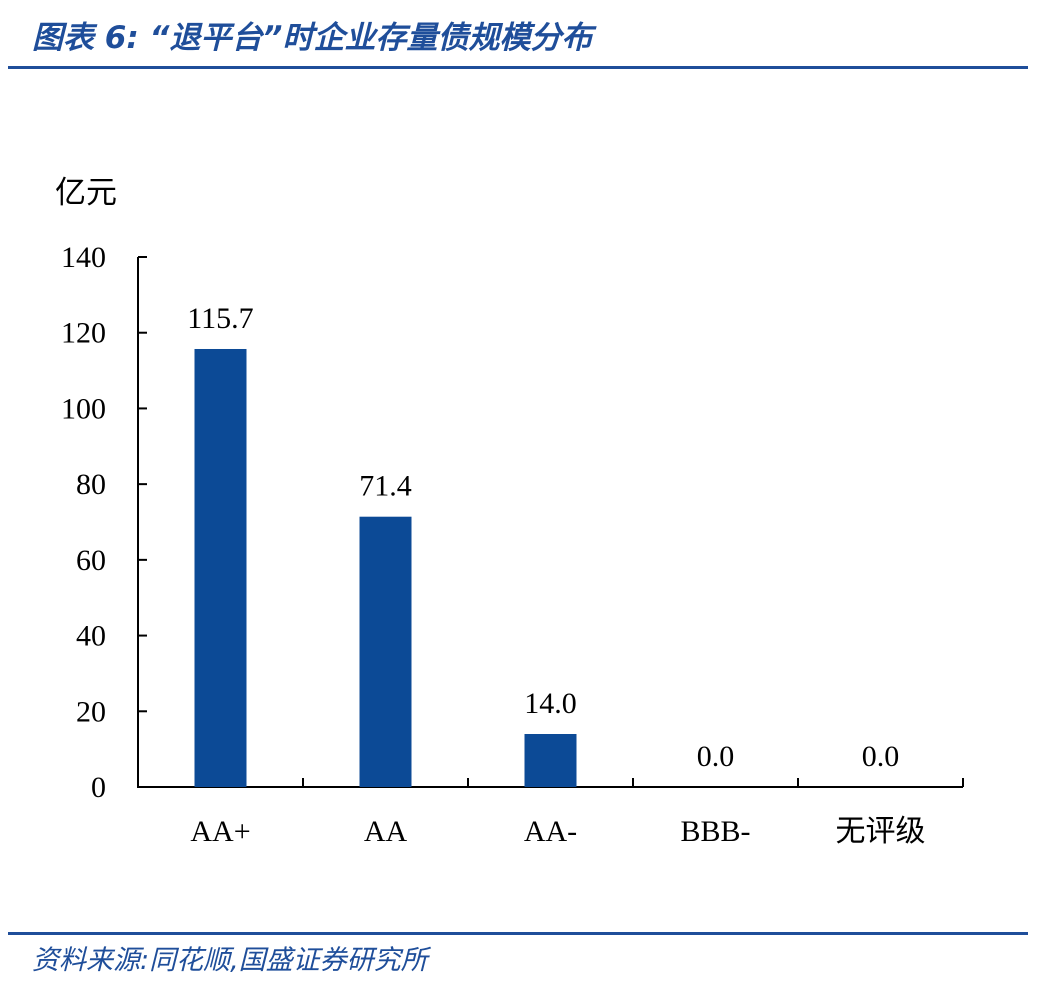 This screenshot has height=981, width=1049. I want to click on data-label: 115.7, so click(220, 318).